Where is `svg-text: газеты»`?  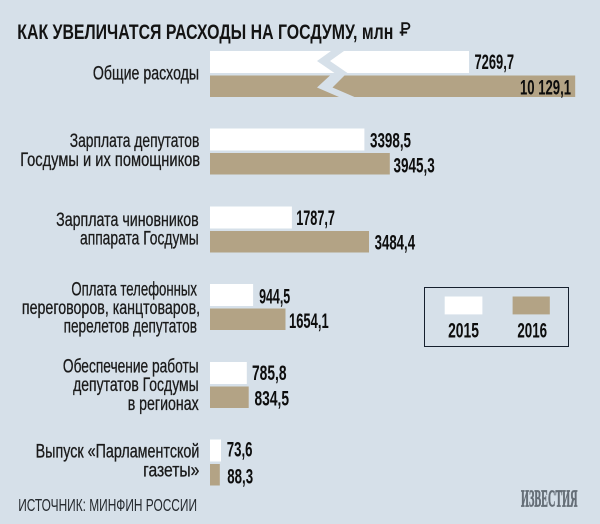
svg-text: газеты» is located at coordinates (171, 470).